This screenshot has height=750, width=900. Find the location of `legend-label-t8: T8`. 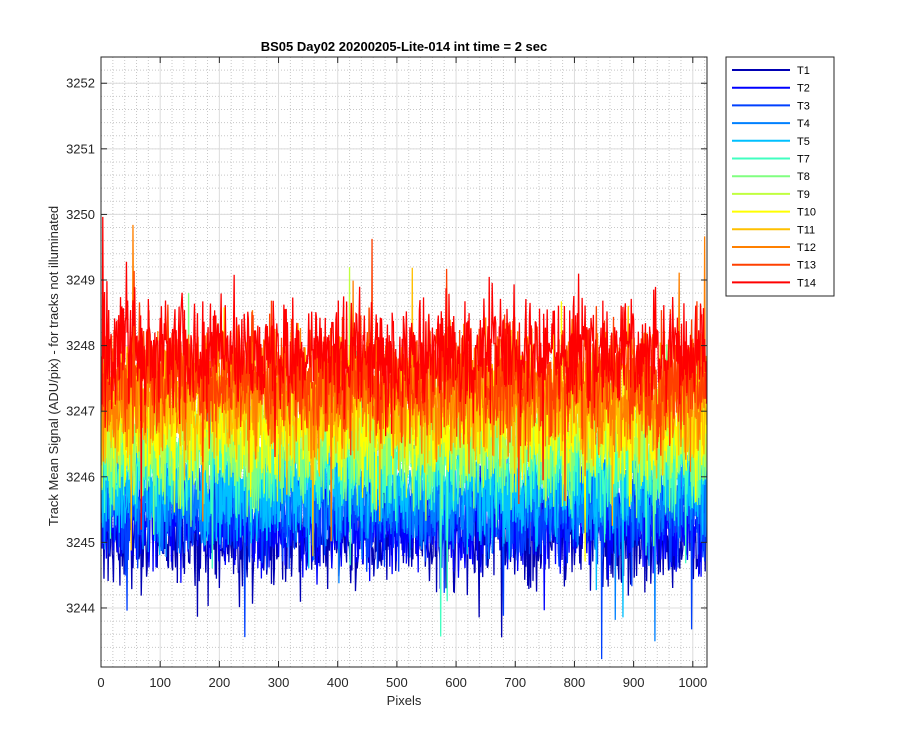

legend-label-t8: T8 is located at coordinates (803, 177).